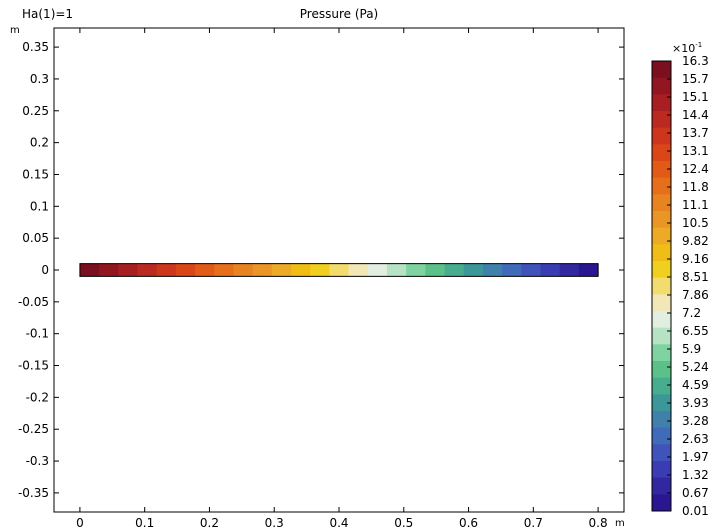 This screenshot has height=532, width=711. What do you see at coordinates (598, 523) in the screenshot?
I see `x-tick-label-8: 0.8` at bounding box center [598, 523].